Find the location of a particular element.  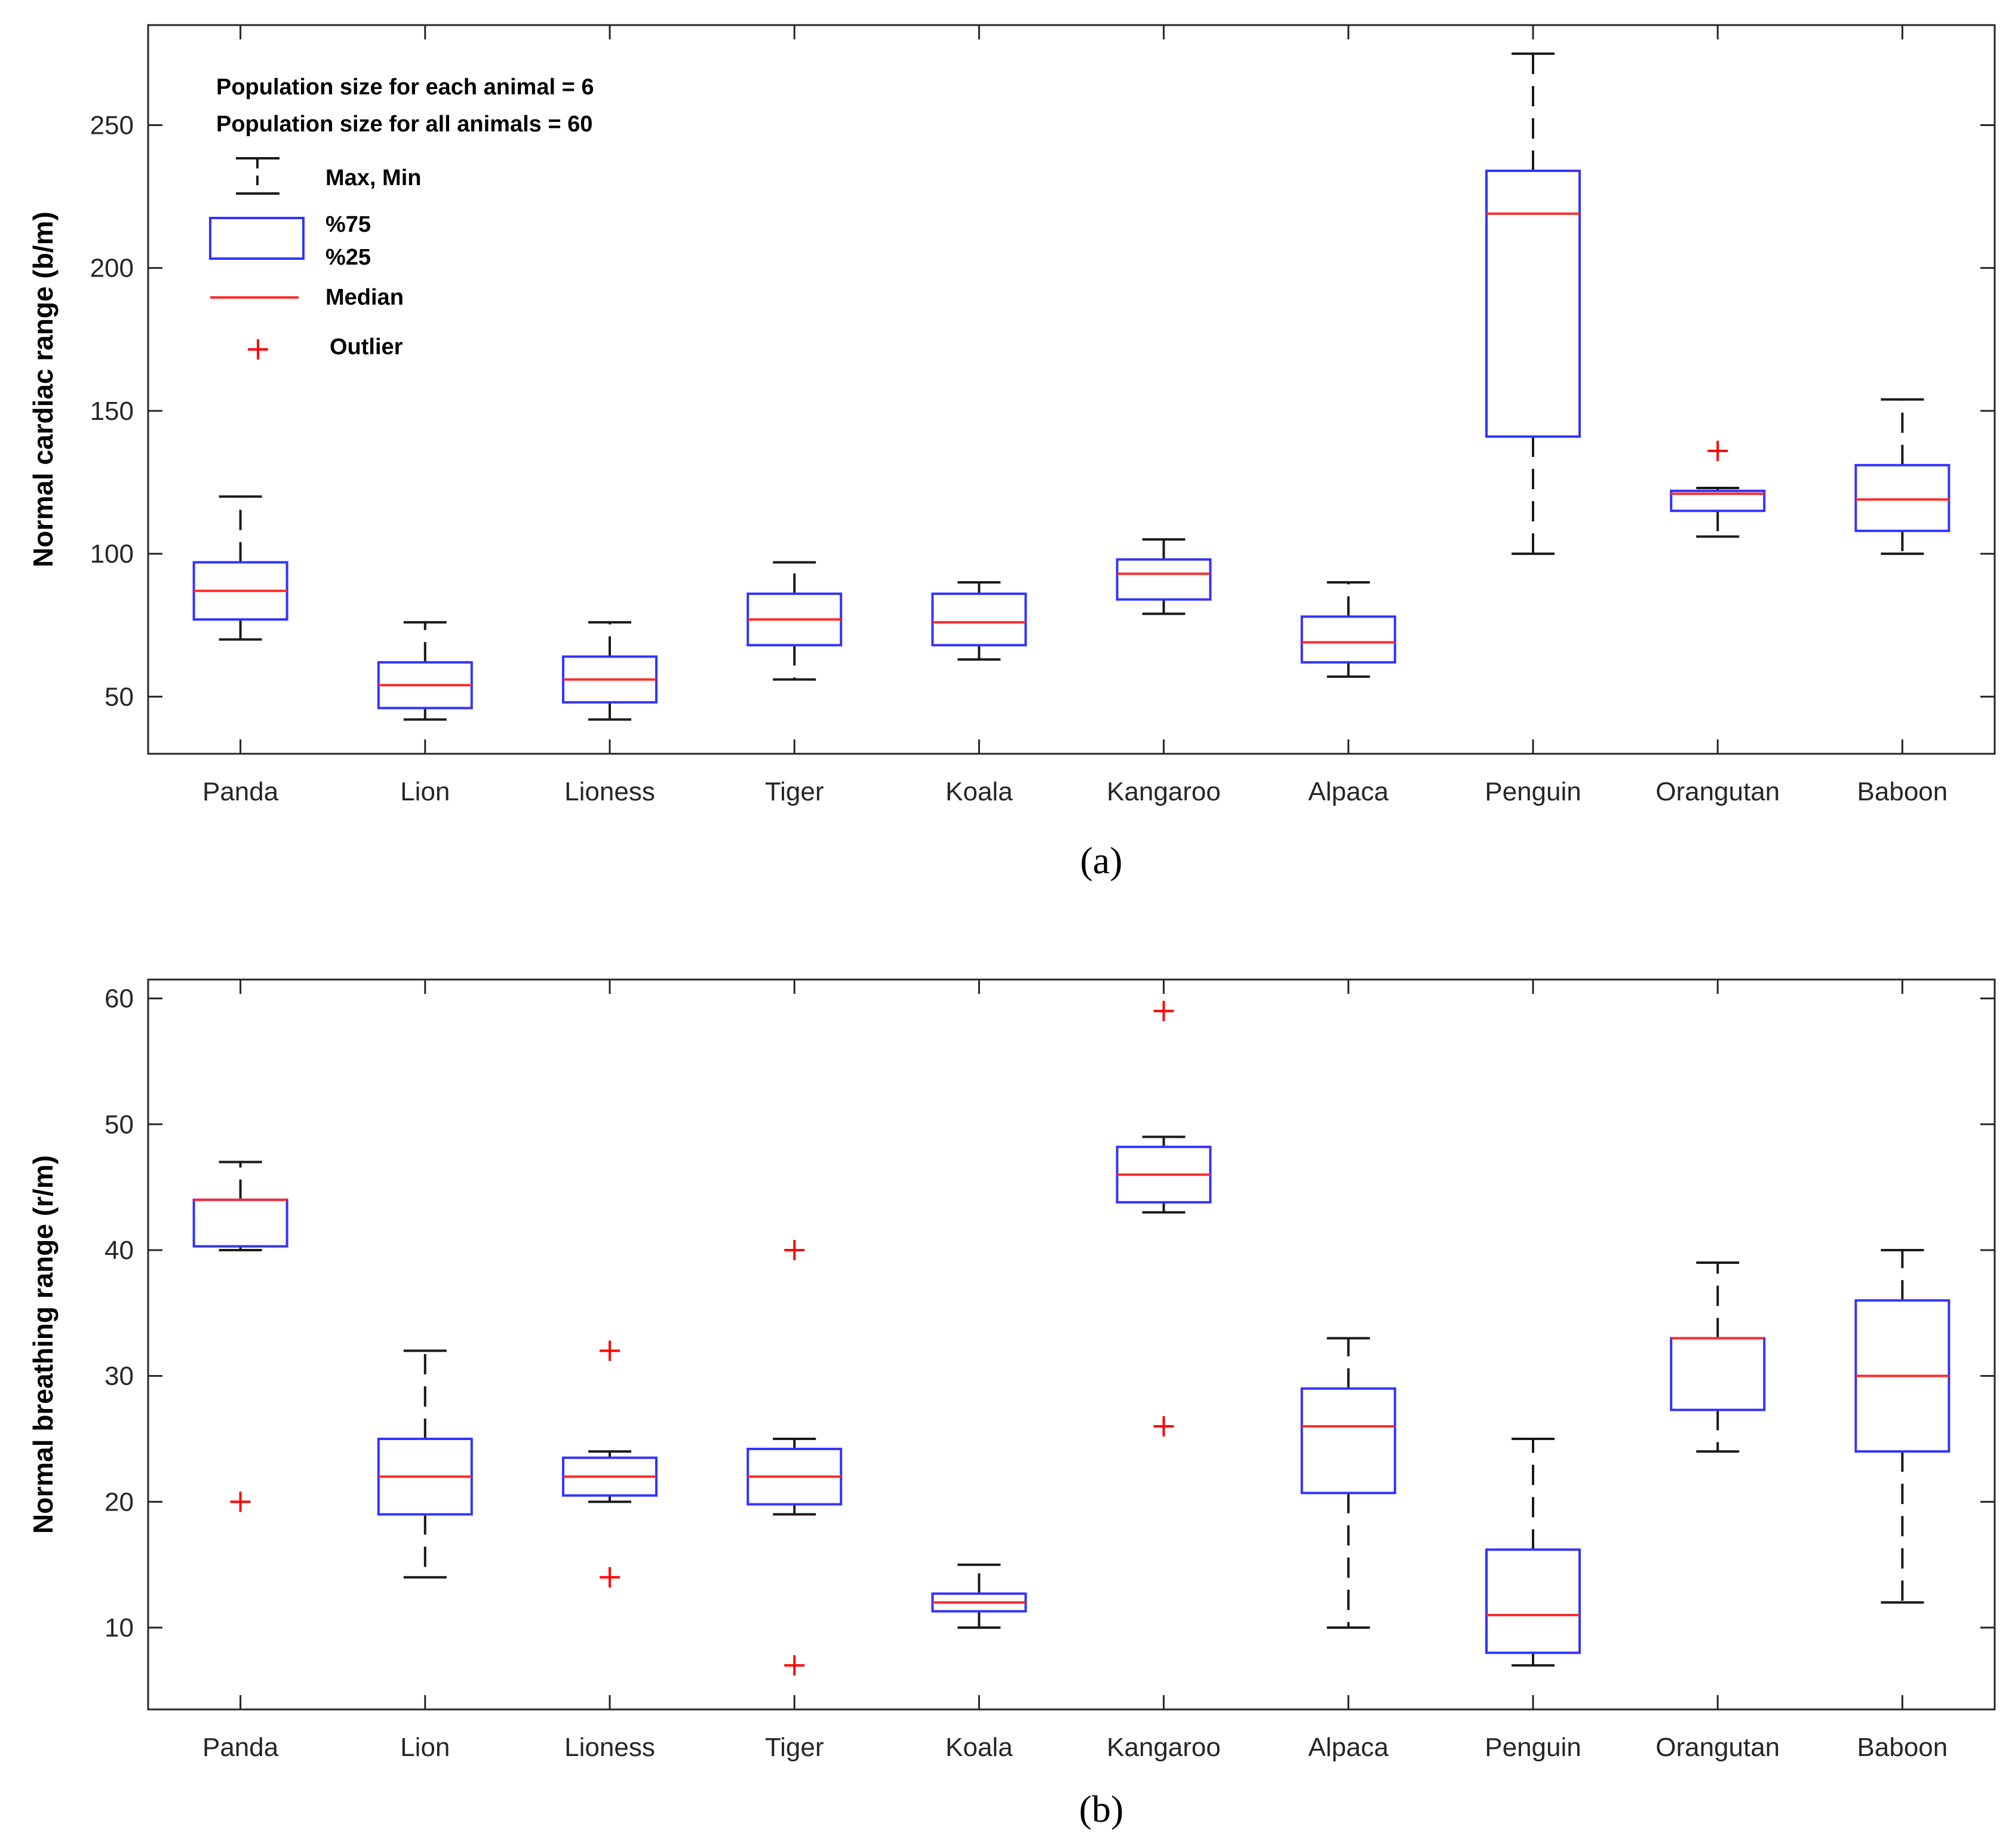

legend-outlier-icon is located at coordinates (258, 349).